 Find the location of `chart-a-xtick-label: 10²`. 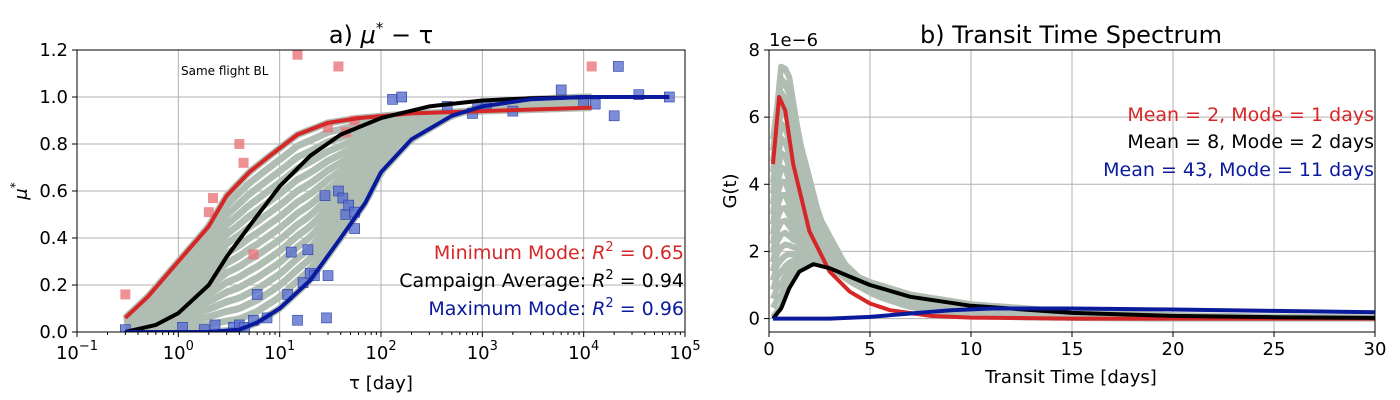

chart-a-xtick-label: 10² is located at coordinates (380, 351).